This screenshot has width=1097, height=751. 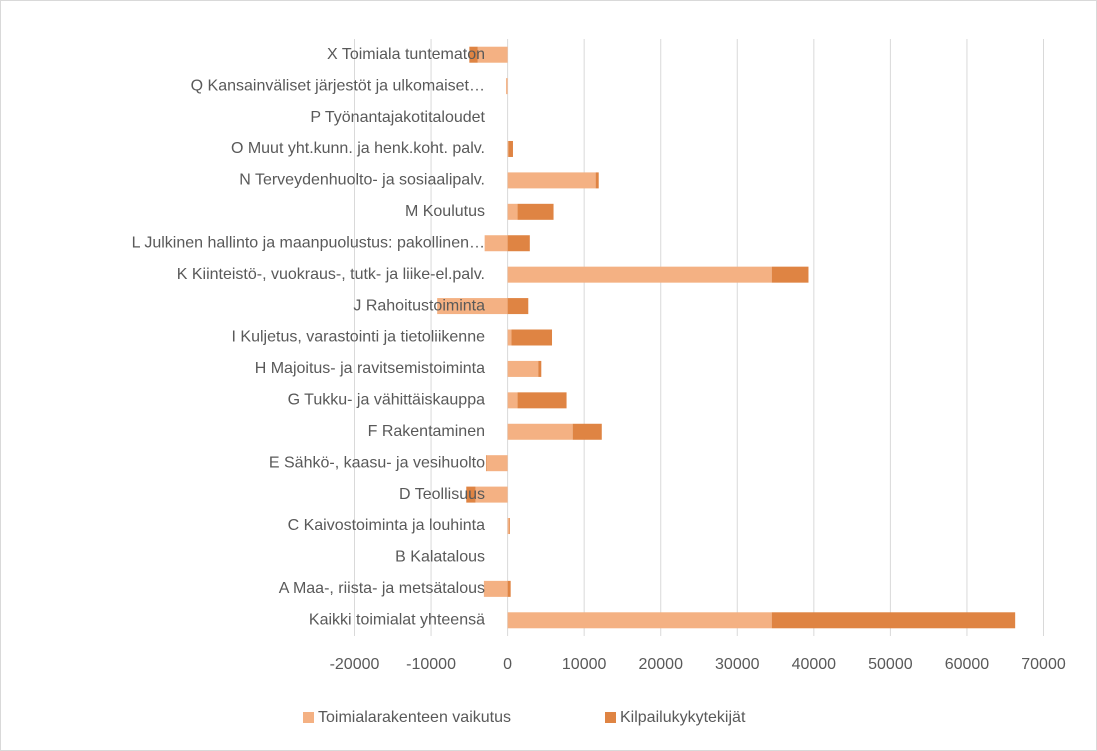 What do you see at coordinates (370, 368) in the screenshot?
I see `y-tick-label: H Majoitus- ja ravitsemistoiminta` at bounding box center [370, 368].